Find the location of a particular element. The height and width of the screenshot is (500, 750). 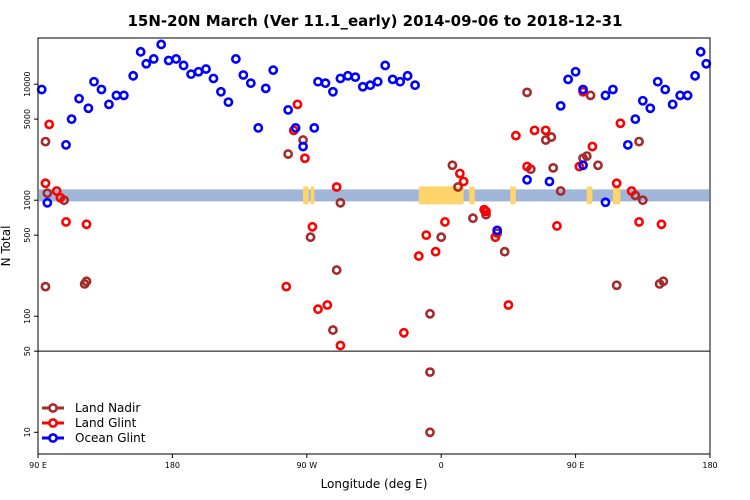

legend-label-land-nadir: Land Nadir is located at coordinates (107, 408).